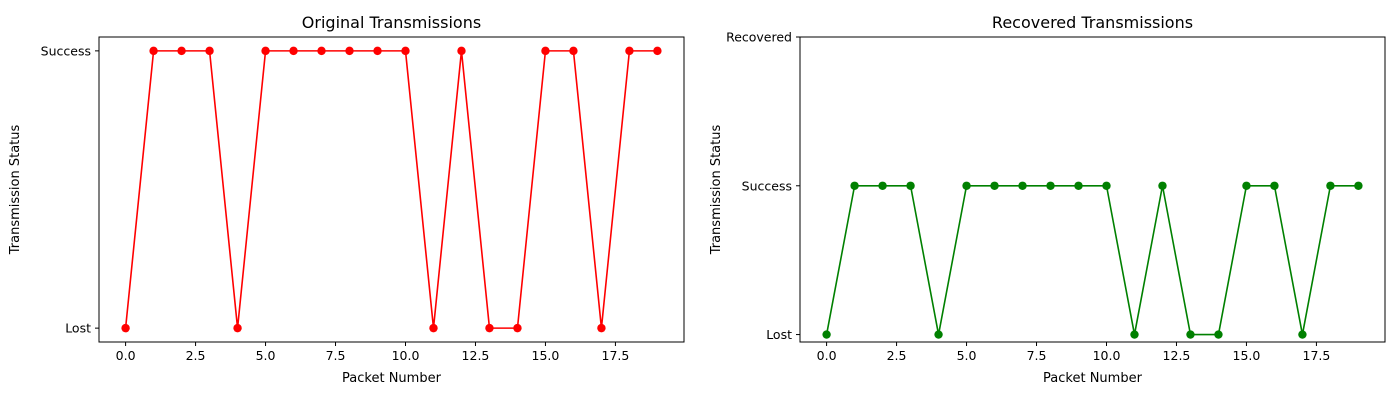 This screenshot has height=400, width=1400. Describe the element at coordinates (759, 37) in the screenshot. I see `y-tick-label: Recovered` at that location.